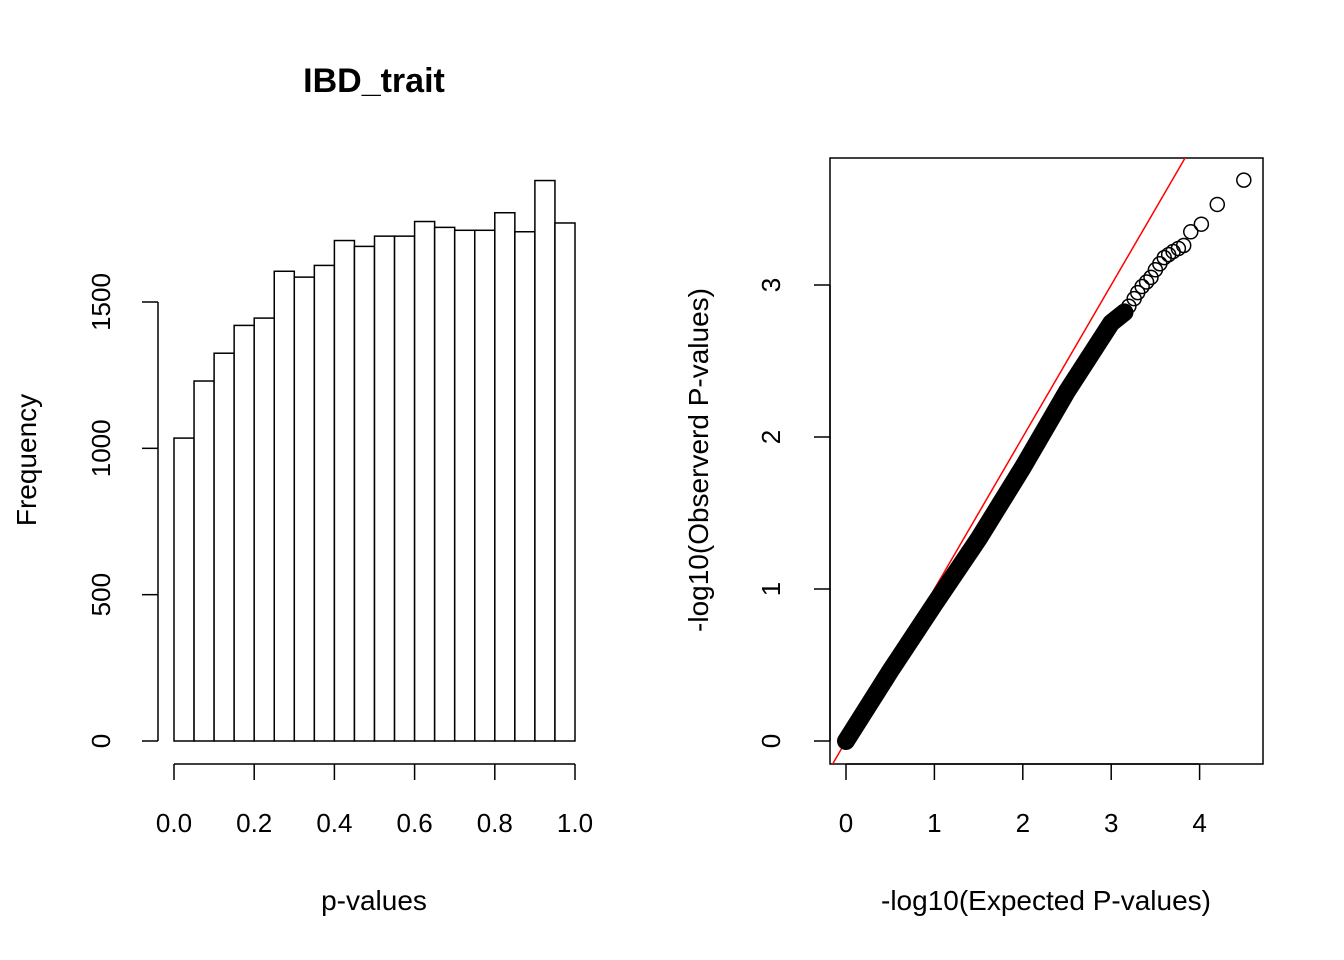 Image resolution: width=1344 pixels, height=960 pixels. I want to click on histogram-y-tick-label: 500, so click(101, 594).